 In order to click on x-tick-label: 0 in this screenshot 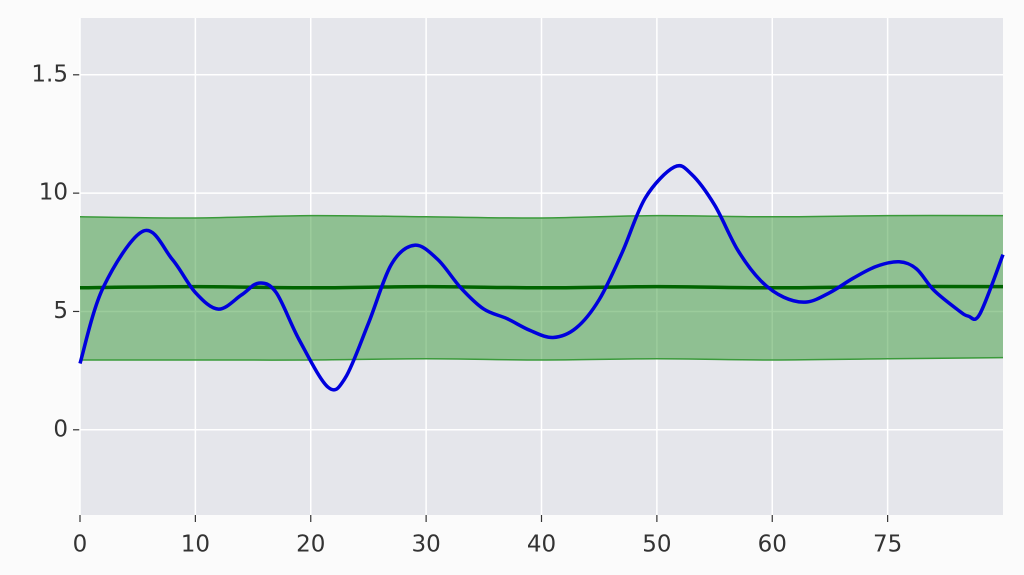, I will do `click(80, 545)`.